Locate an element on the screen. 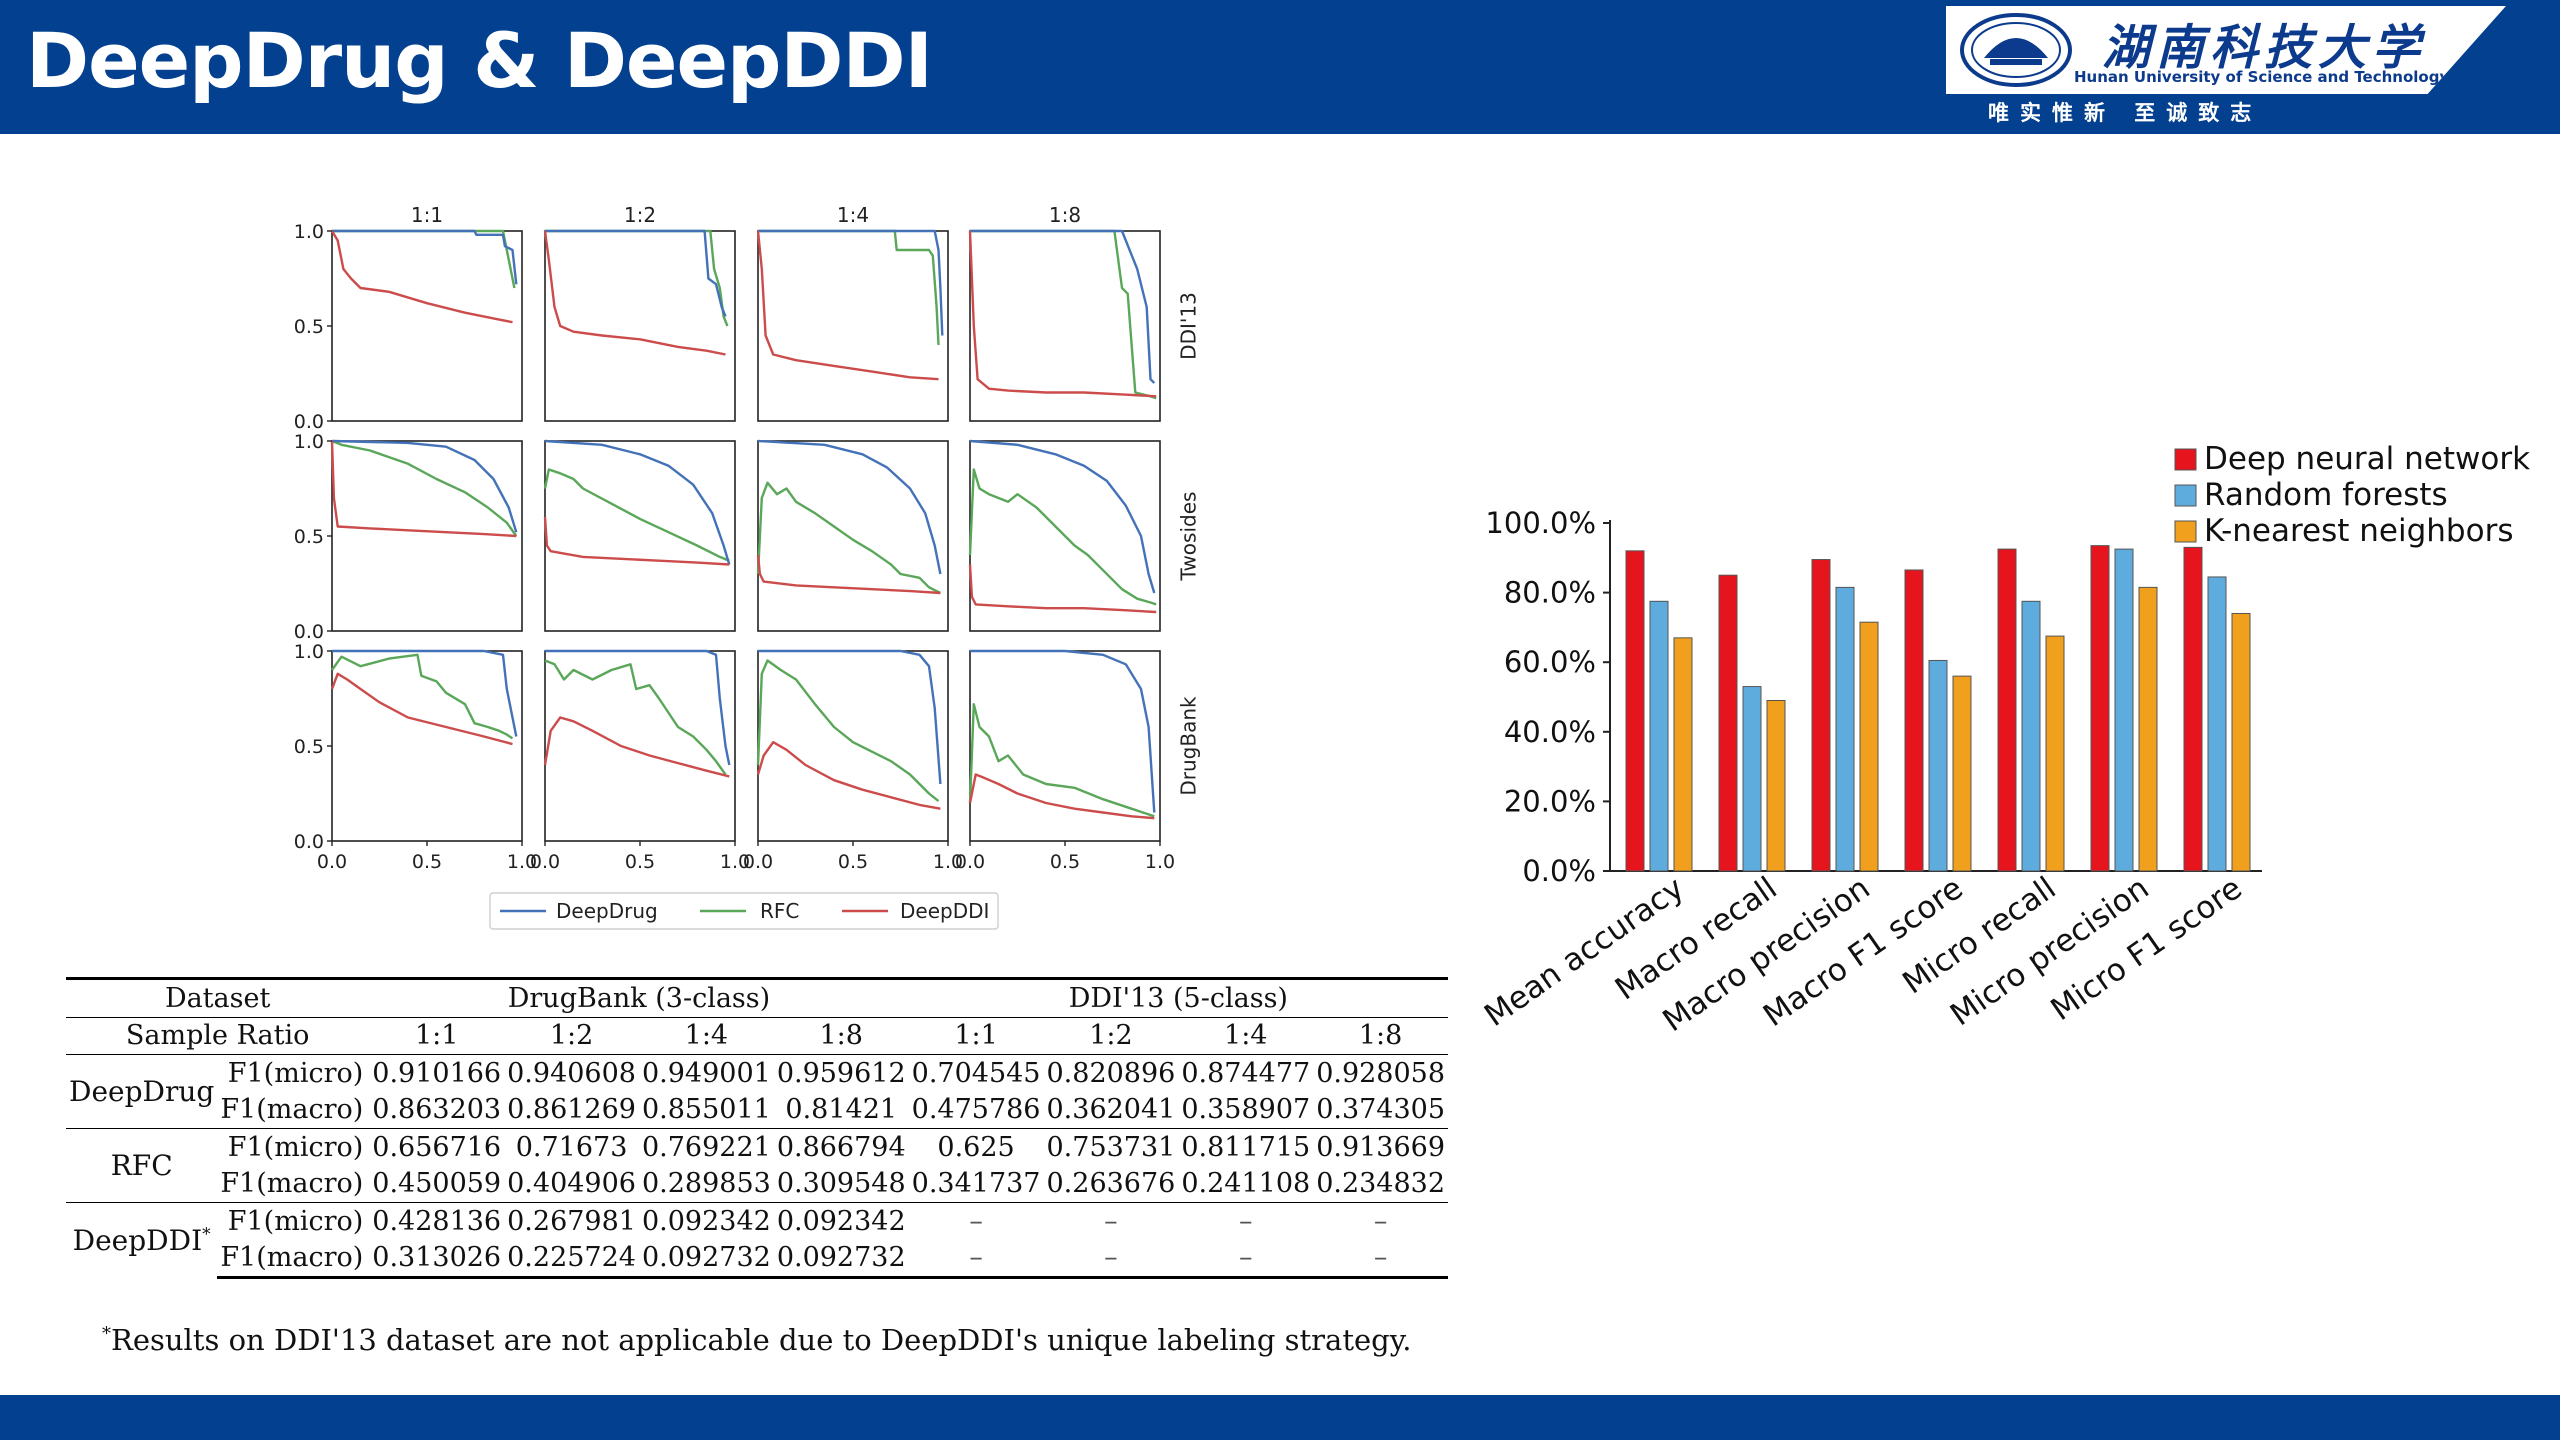  model-label: DeepDrug is located at coordinates (142, 1091).